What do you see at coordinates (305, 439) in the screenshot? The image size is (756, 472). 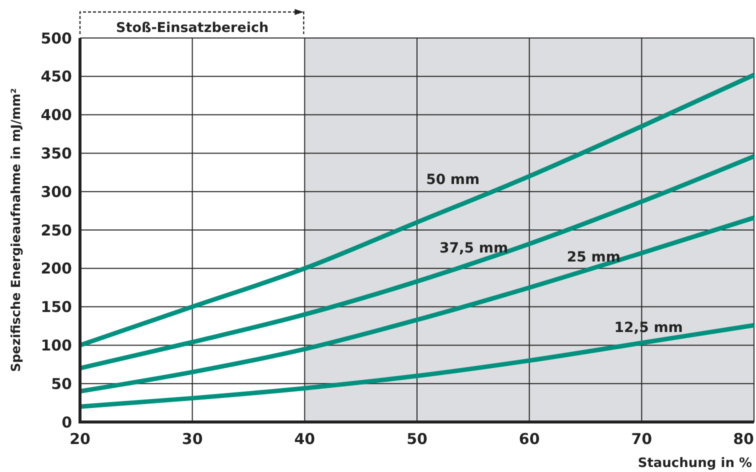 I see `x-tick-label: 40` at bounding box center [305, 439].